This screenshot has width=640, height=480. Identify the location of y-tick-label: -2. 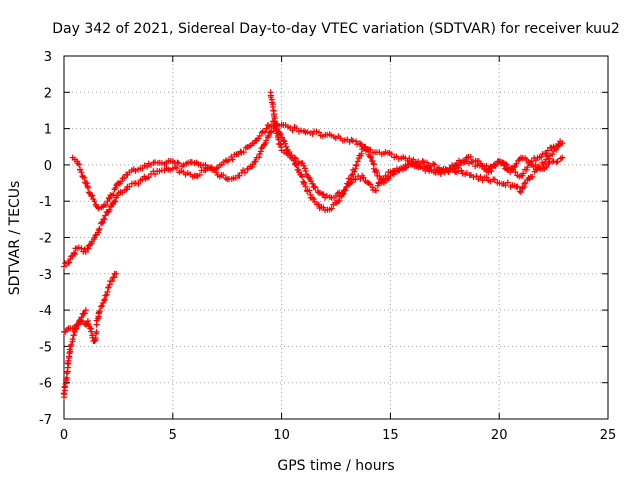
(45, 239).